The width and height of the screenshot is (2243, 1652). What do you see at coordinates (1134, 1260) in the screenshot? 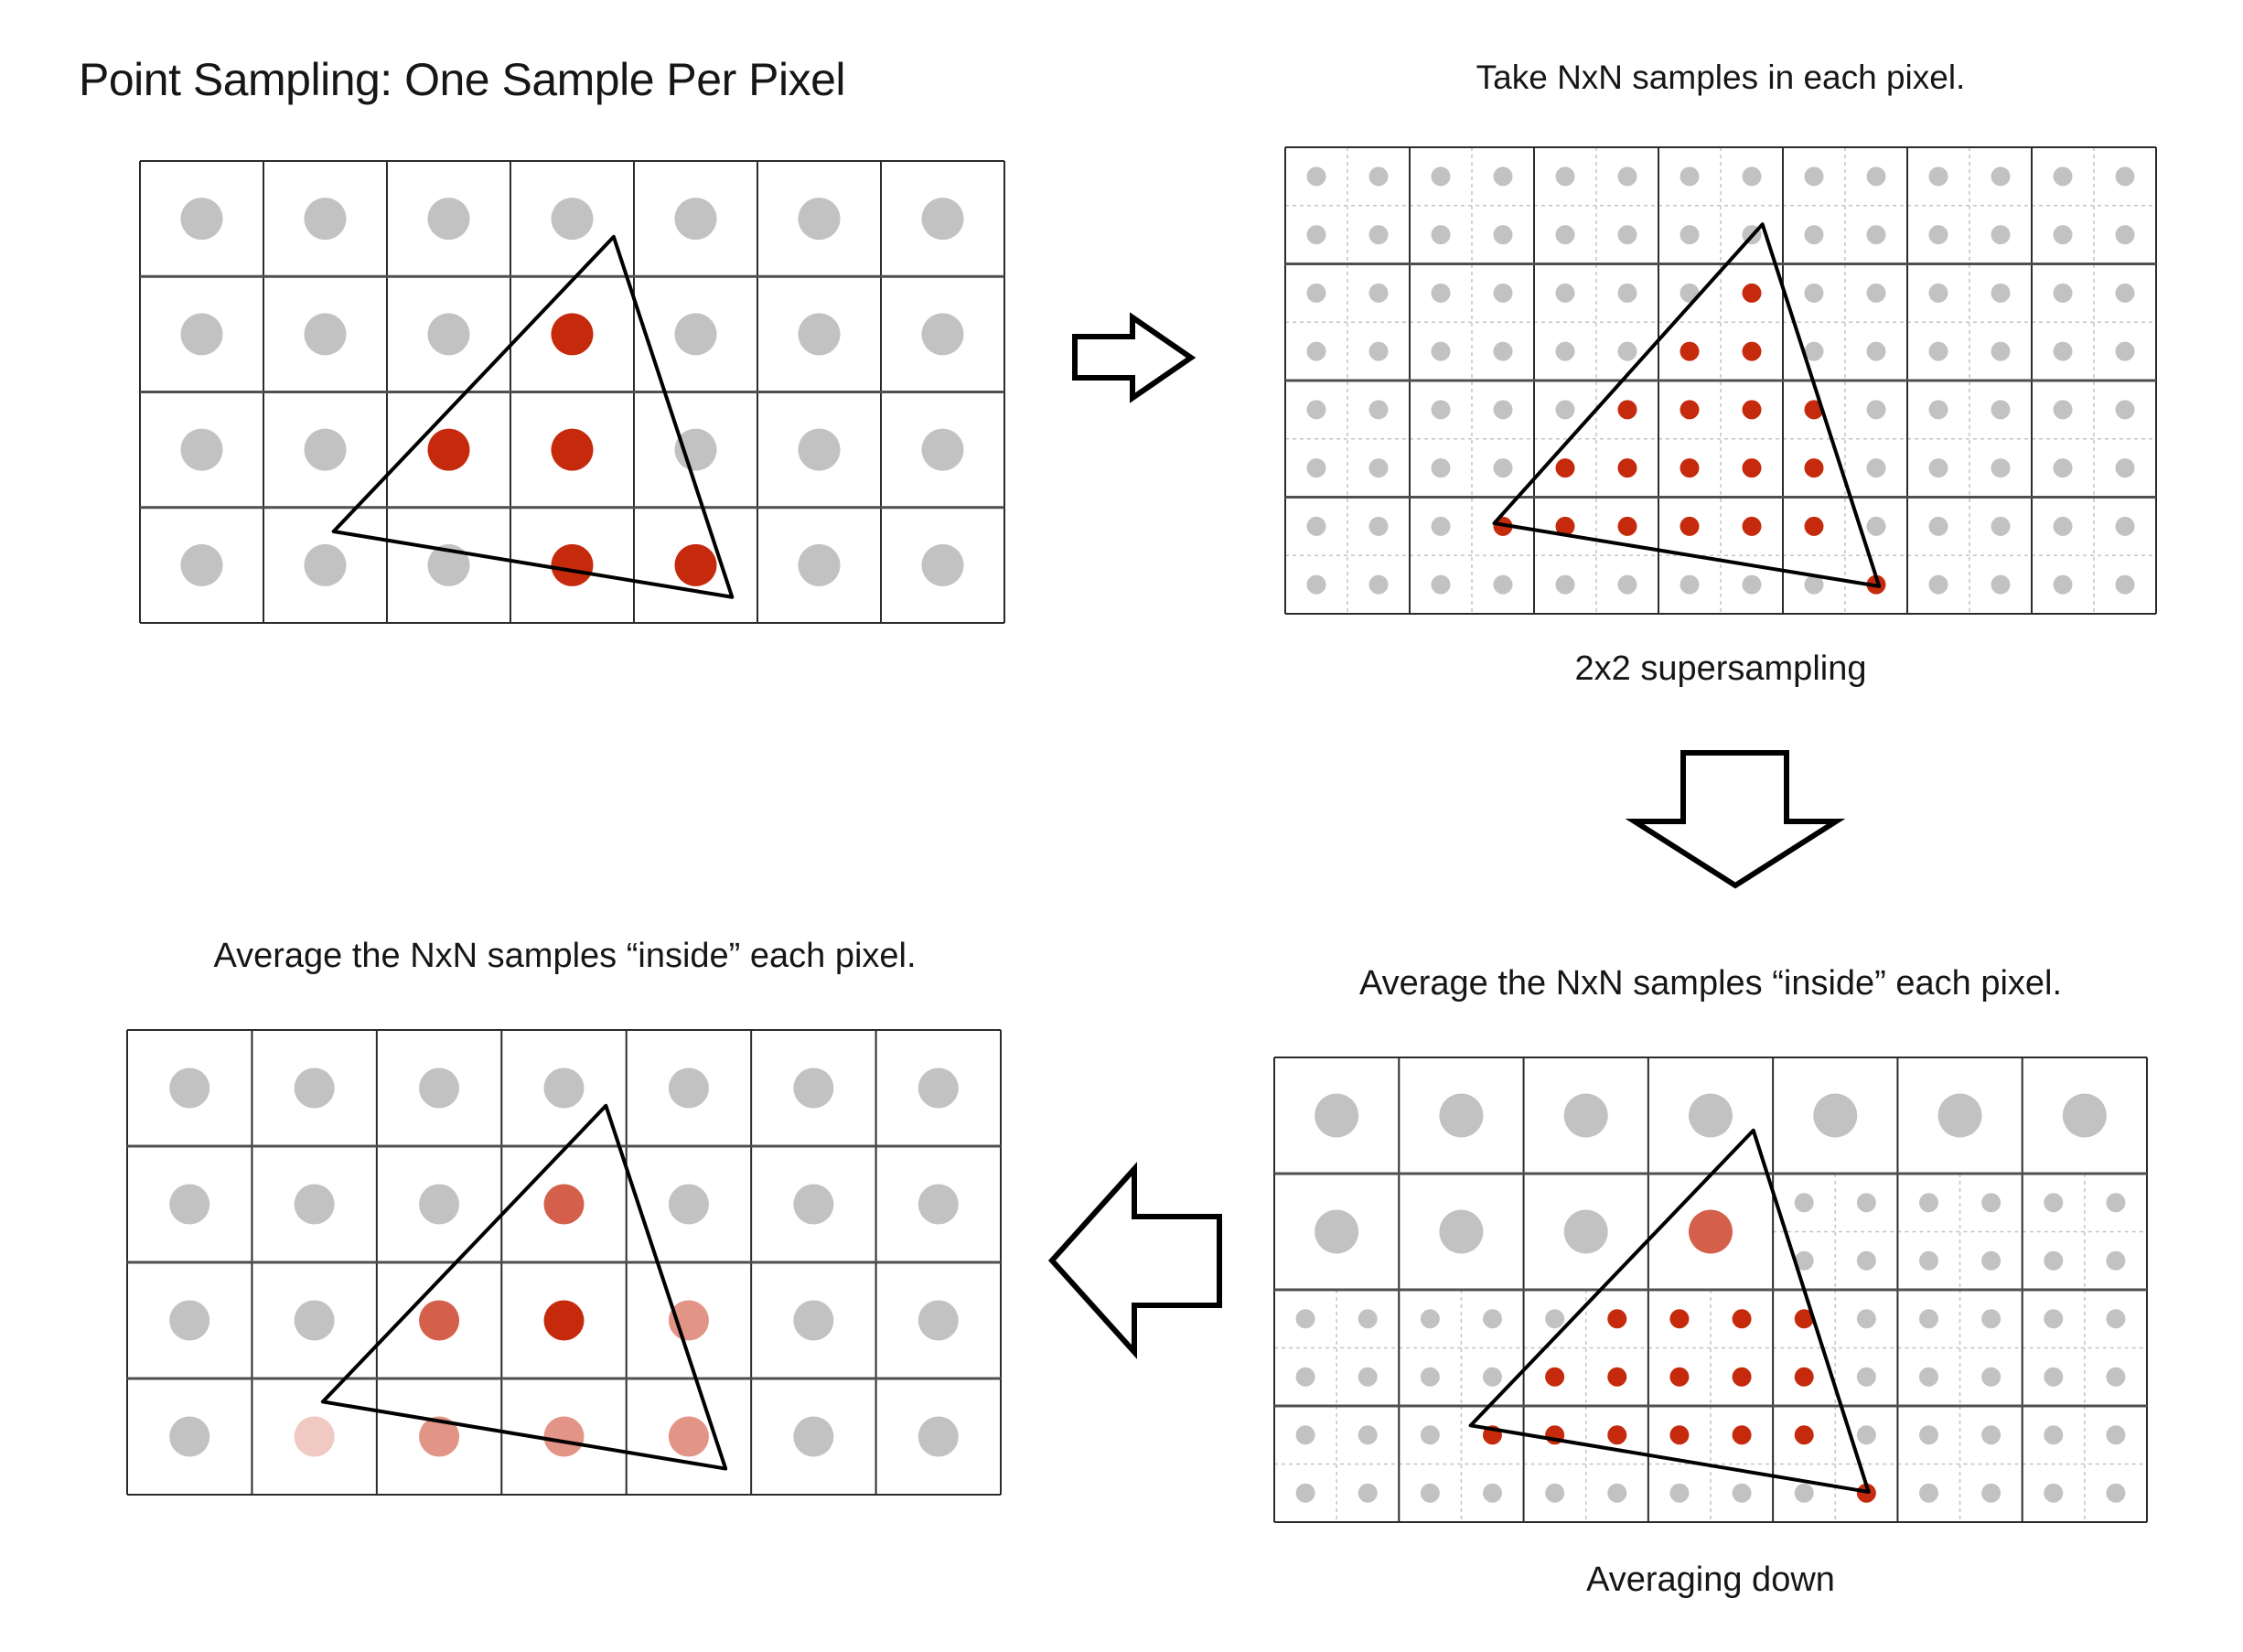
I see `left-arrow-icon` at bounding box center [1134, 1260].